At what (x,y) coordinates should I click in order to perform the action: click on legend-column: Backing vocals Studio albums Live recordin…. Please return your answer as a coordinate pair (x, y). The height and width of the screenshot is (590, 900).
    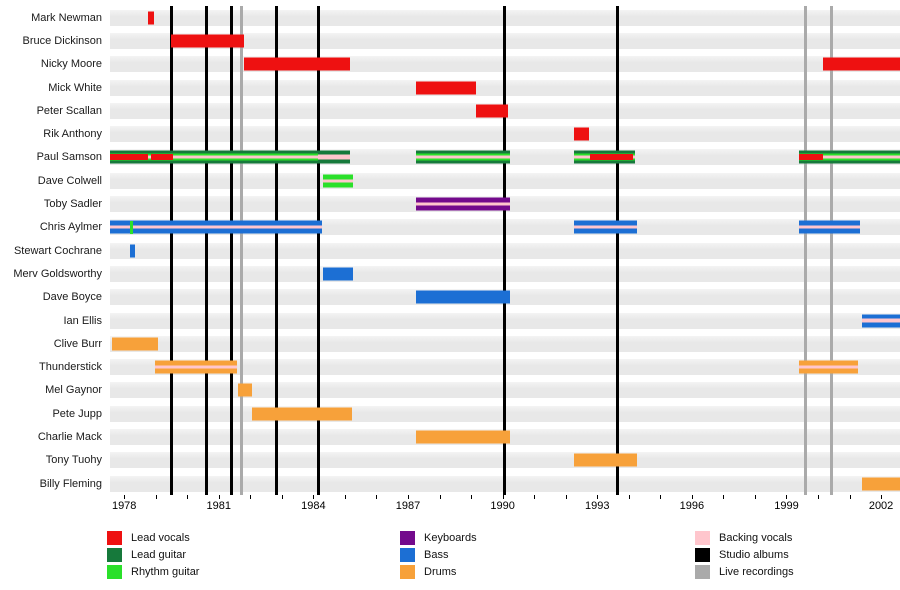
    Looking at the image, I should click on (744, 555).